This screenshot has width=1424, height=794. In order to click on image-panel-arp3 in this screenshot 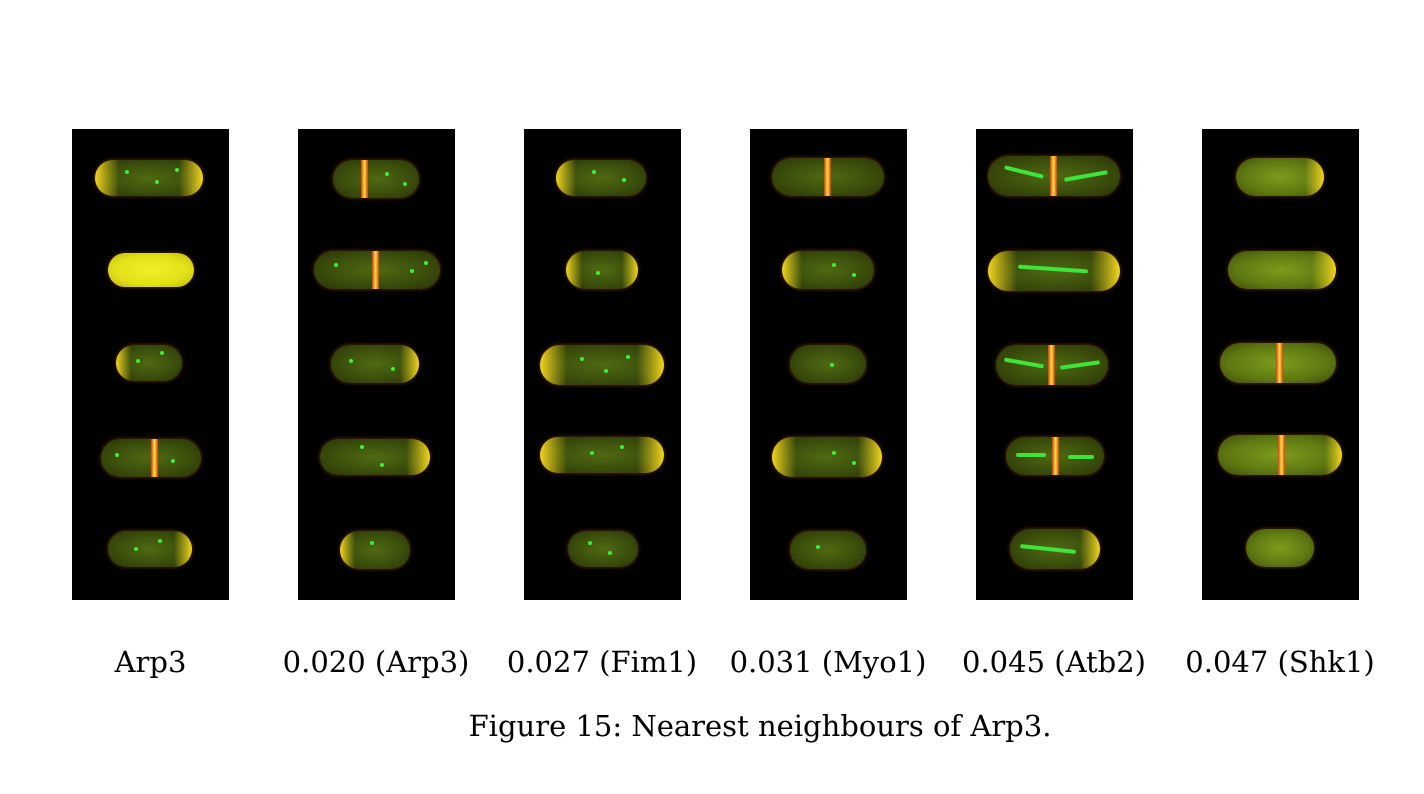, I will do `click(150, 364)`.